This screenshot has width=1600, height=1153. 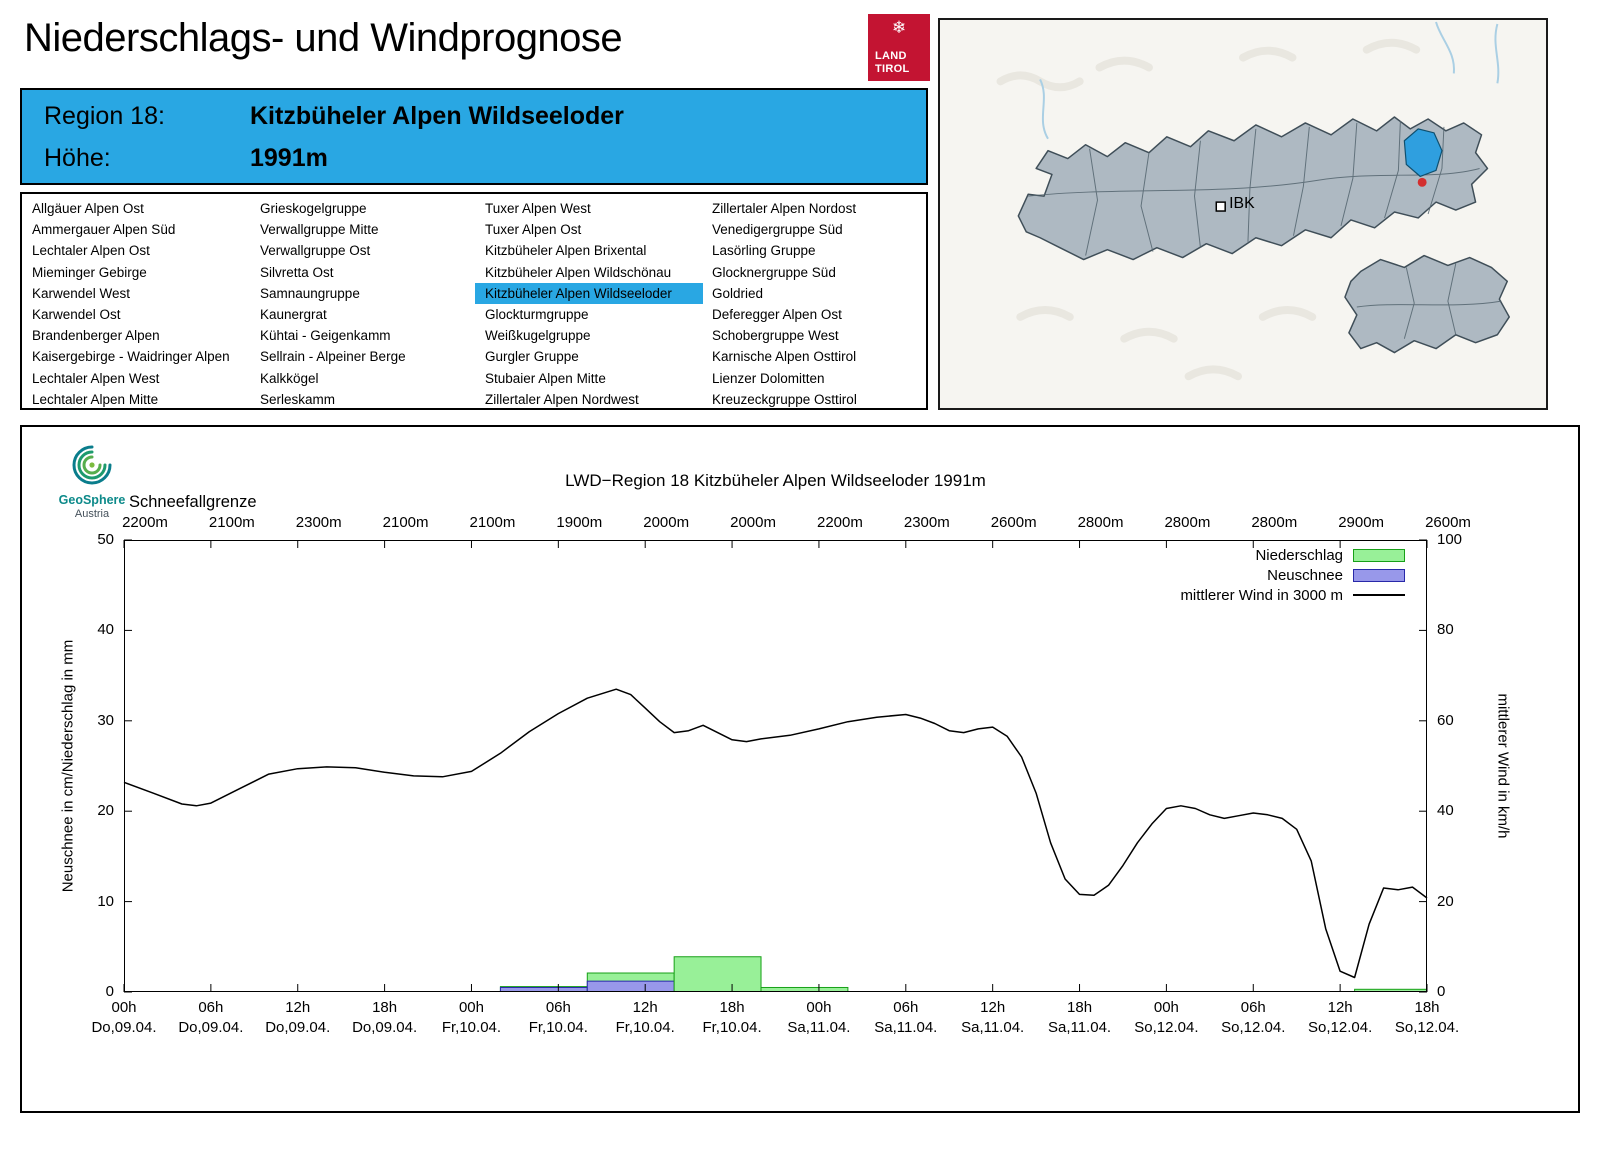 I want to click on region-item: Kaisergebirge - Waidringer Alpen, so click(x=131, y=357).